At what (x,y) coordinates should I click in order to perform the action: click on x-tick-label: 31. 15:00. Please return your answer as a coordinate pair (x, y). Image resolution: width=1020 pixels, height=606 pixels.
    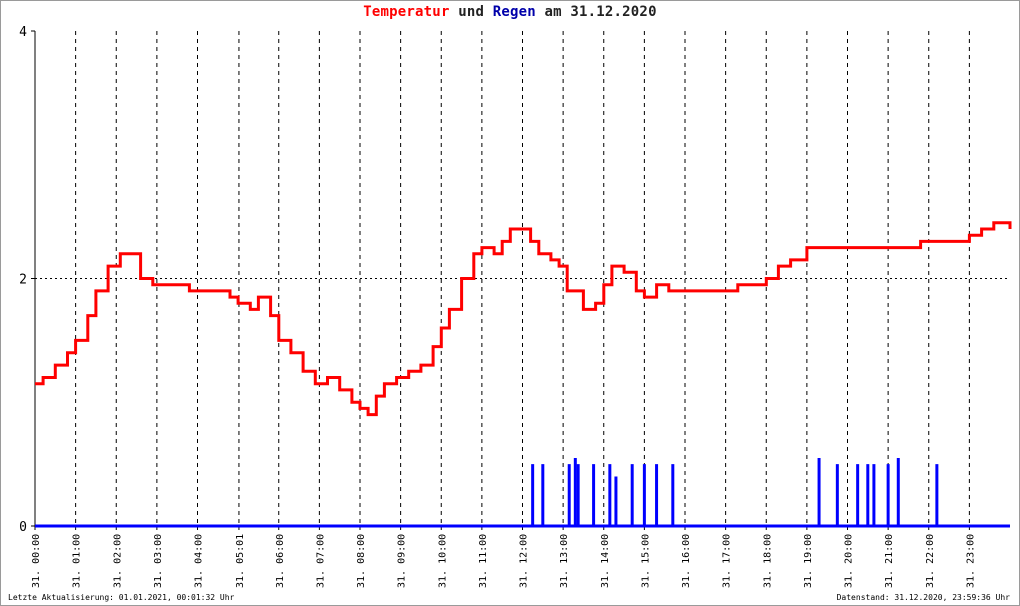
    Looking at the image, I should click on (645, 561).